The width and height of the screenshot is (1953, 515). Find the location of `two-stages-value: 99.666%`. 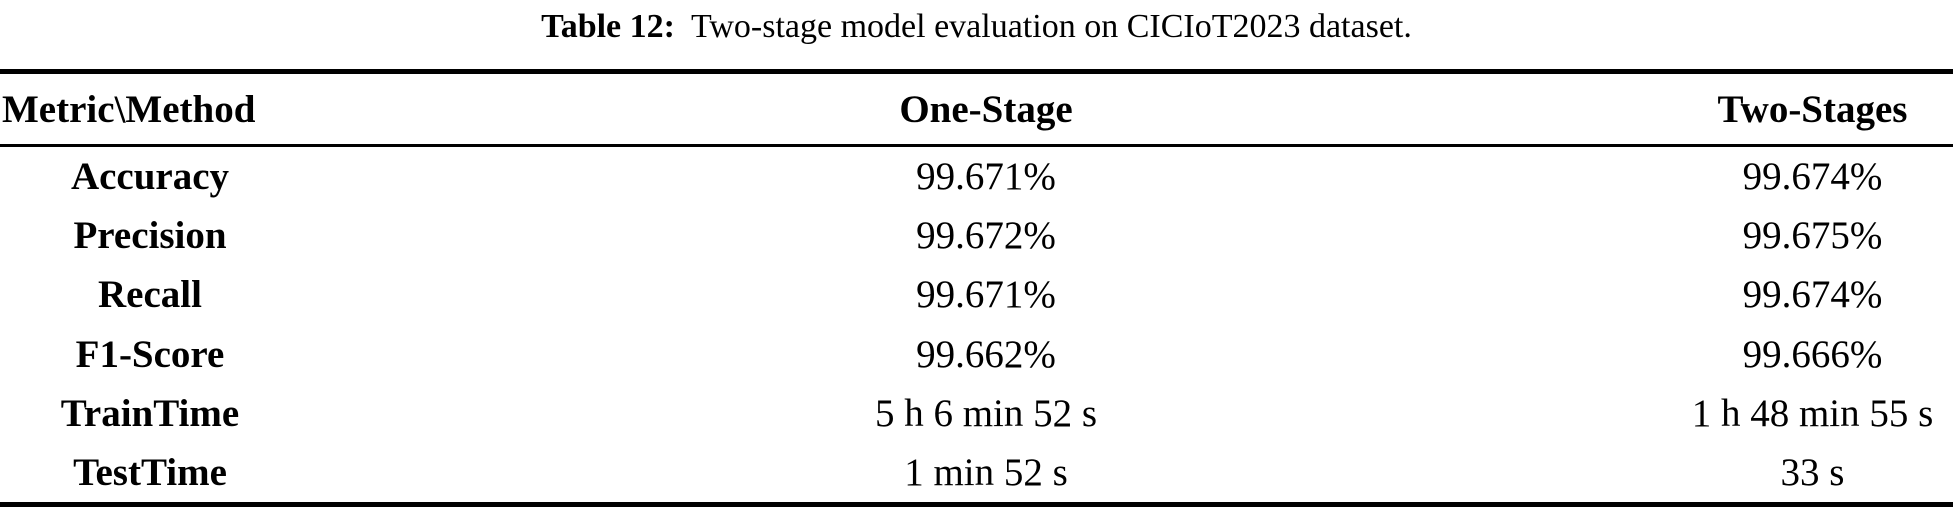

two-stages-value: 99.666% is located at coordinates (1812, 354).